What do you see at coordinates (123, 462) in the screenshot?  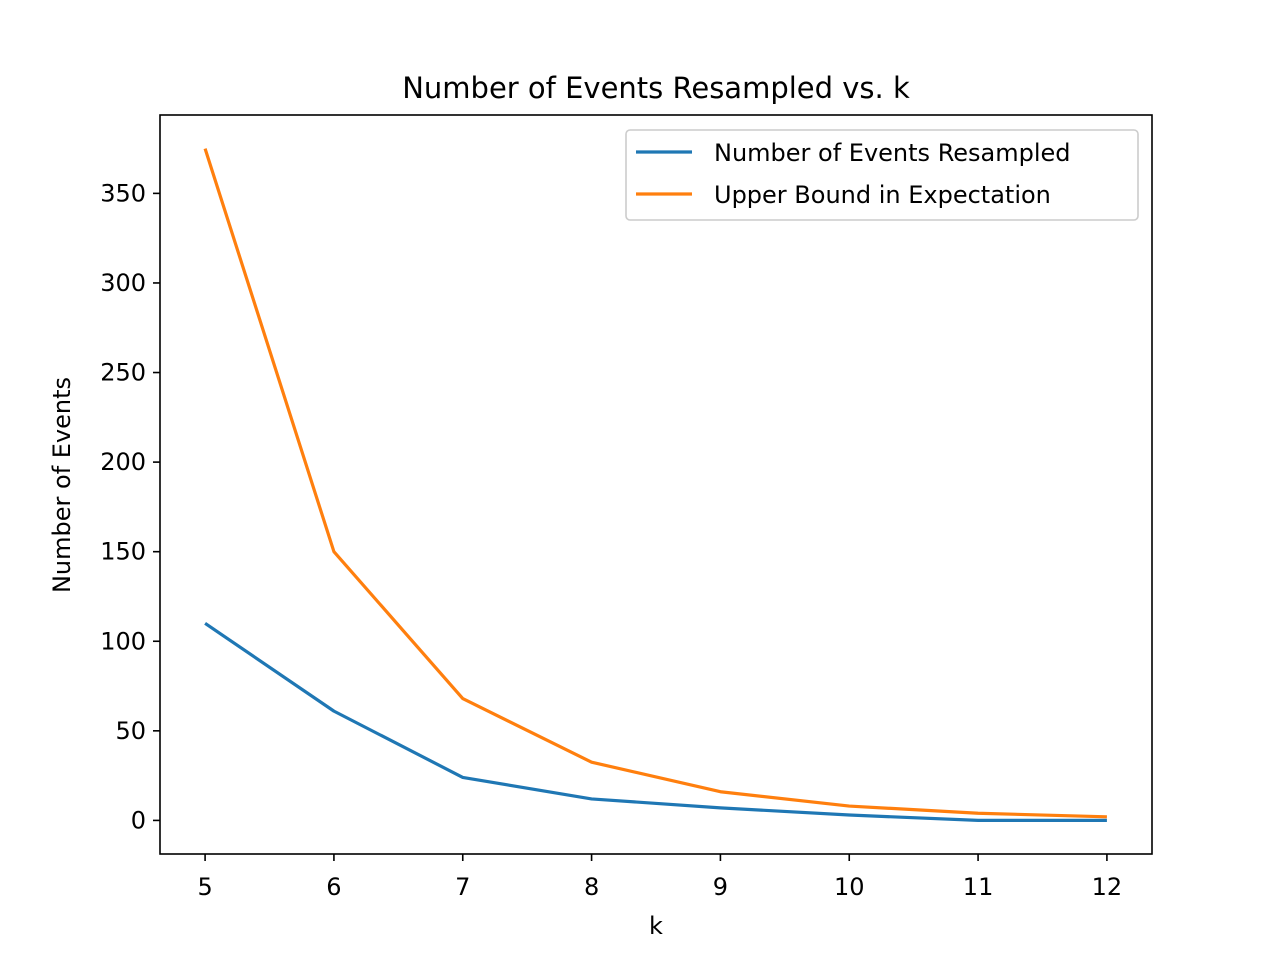 I see `y-tick-label: 200` at bounding box center [123, 462].